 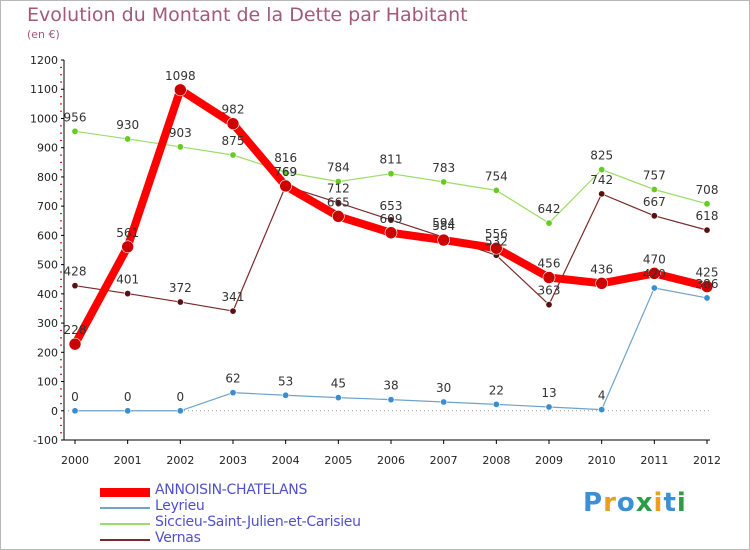 What do you see at coordinates (285, 381) in the screenshot?
I see `data-label-leyrieu: 53` at bounding box center [285, 381].